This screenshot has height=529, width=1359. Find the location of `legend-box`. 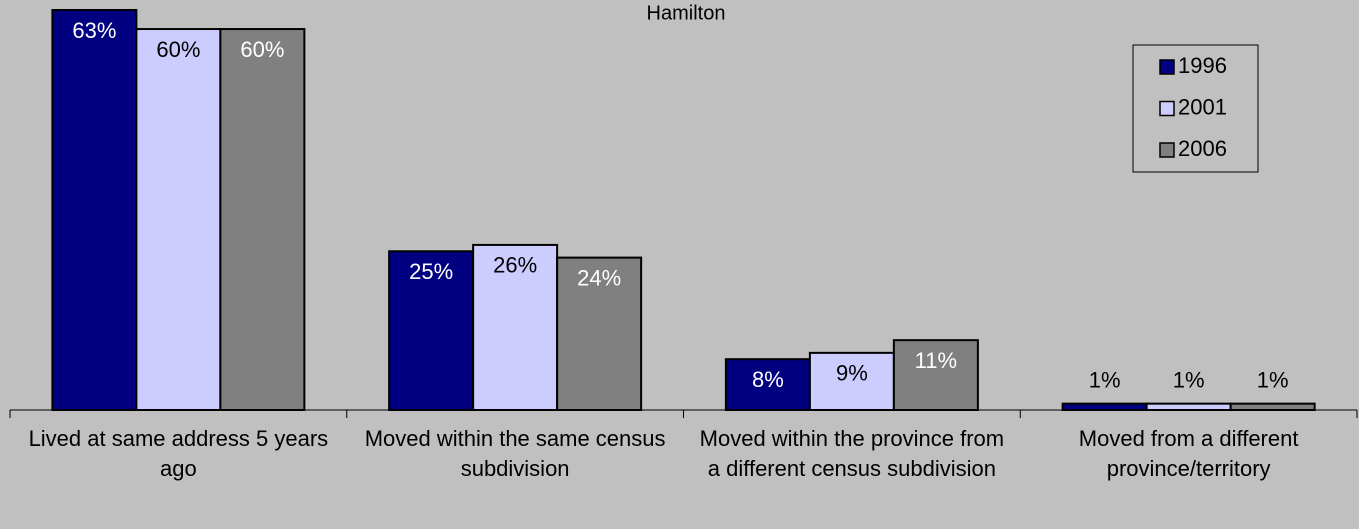

legend-box is located at coordinates (1195, 108).